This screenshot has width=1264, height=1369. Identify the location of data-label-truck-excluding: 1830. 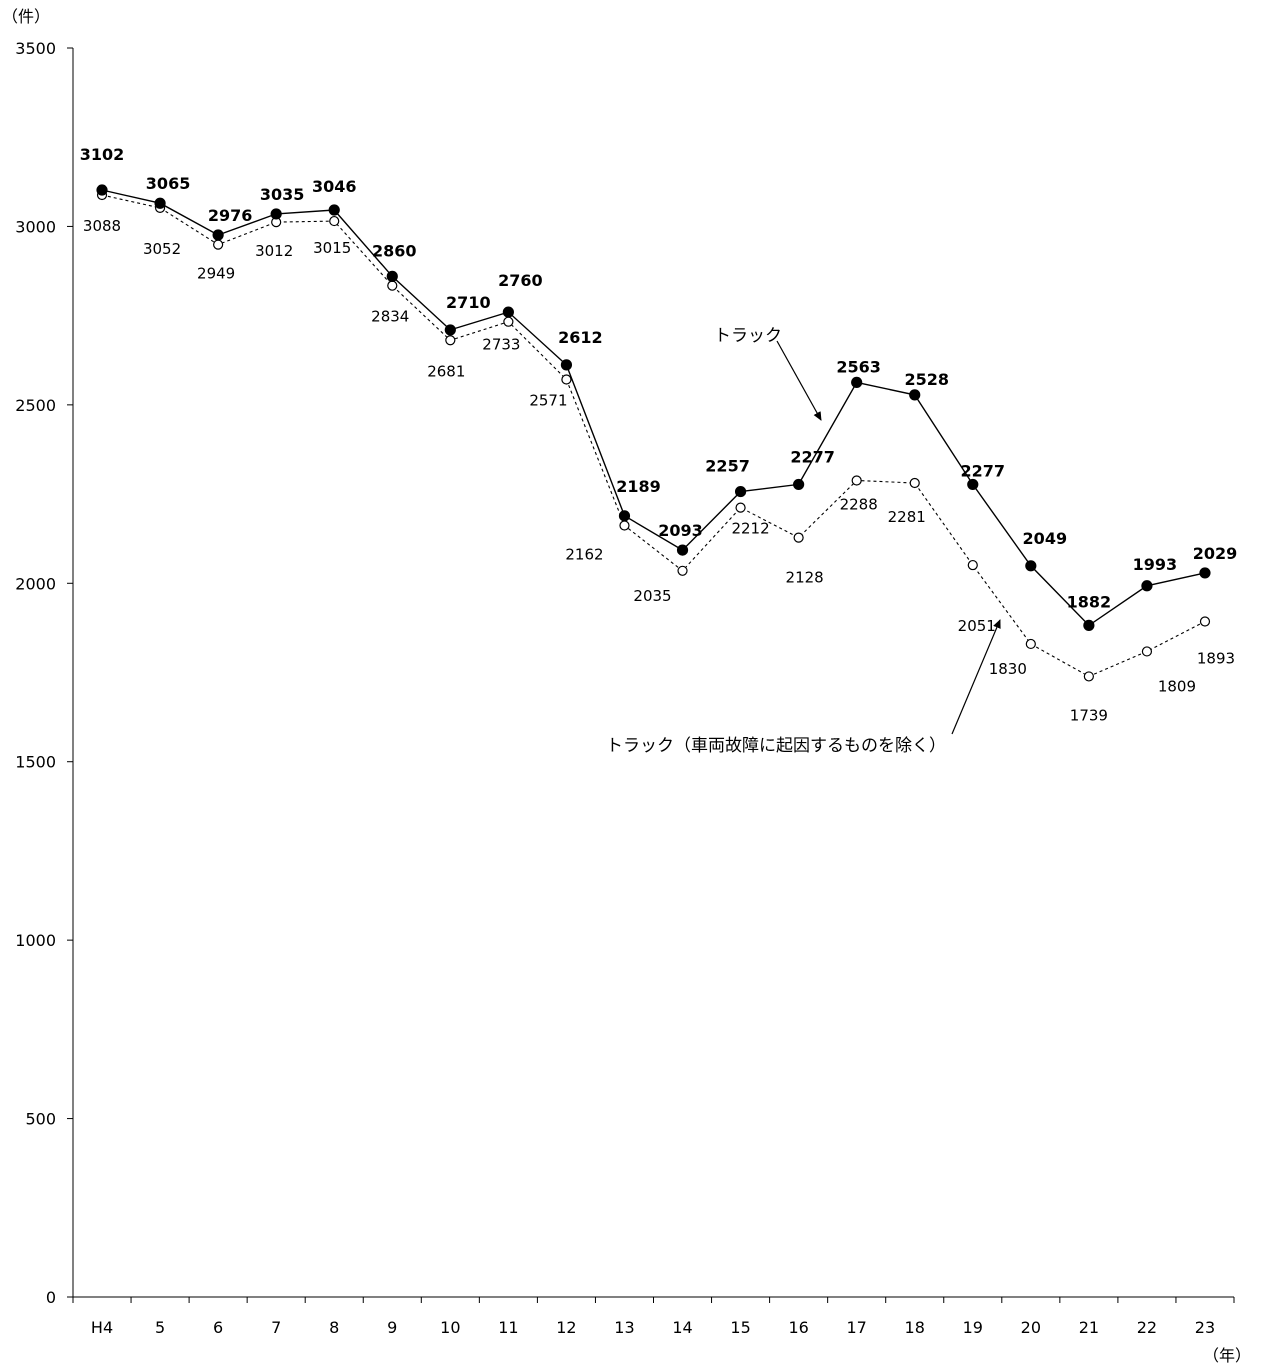
(1008, 669).